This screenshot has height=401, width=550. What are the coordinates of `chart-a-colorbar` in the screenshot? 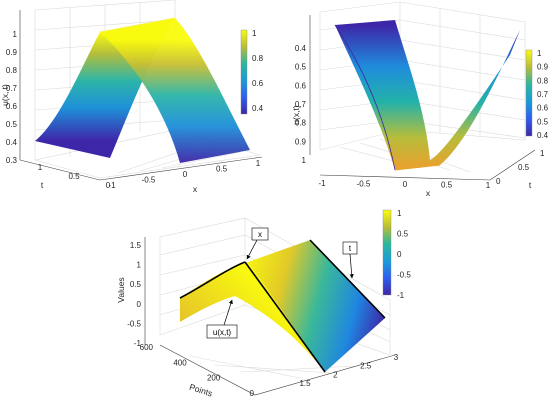 It's located at (244, 72).